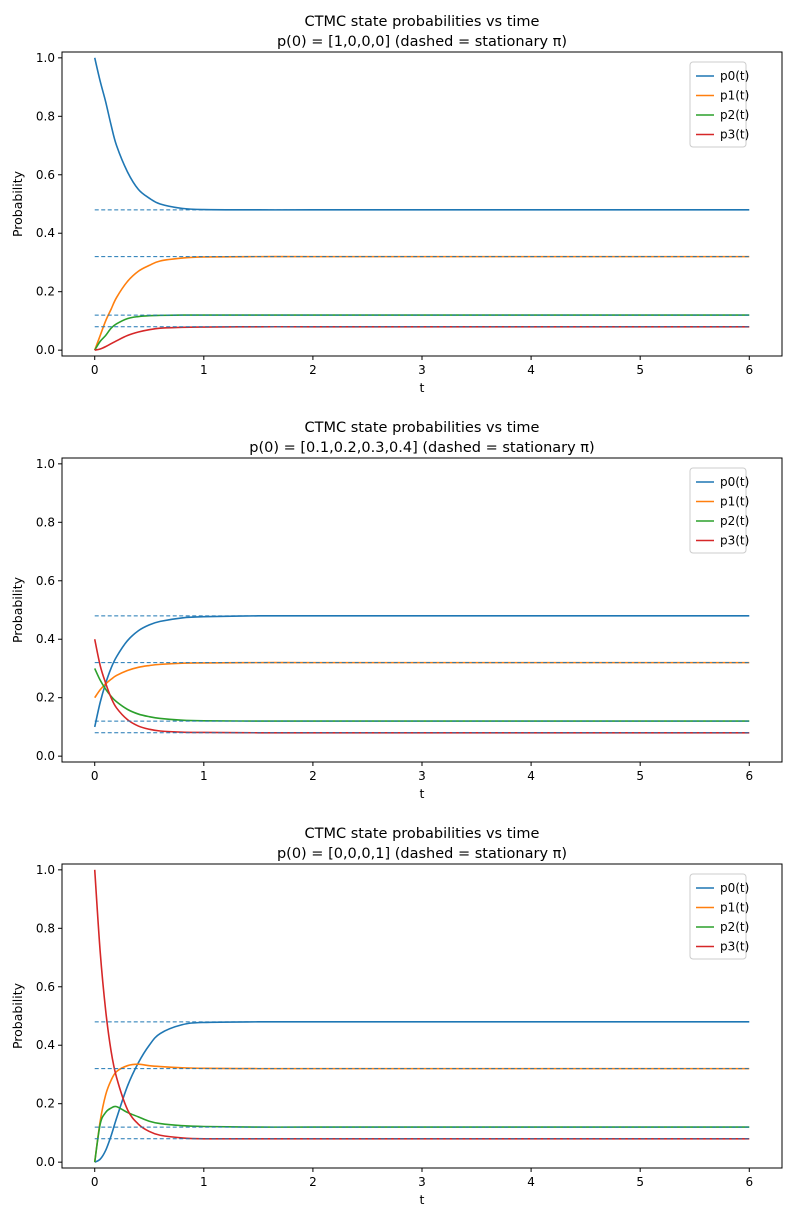 This screenshot has width=791, height=1225. I want to click on chart-subtitle: p(0) = [1,0,0,0] (dashed = stationary π), so click(422, 42).